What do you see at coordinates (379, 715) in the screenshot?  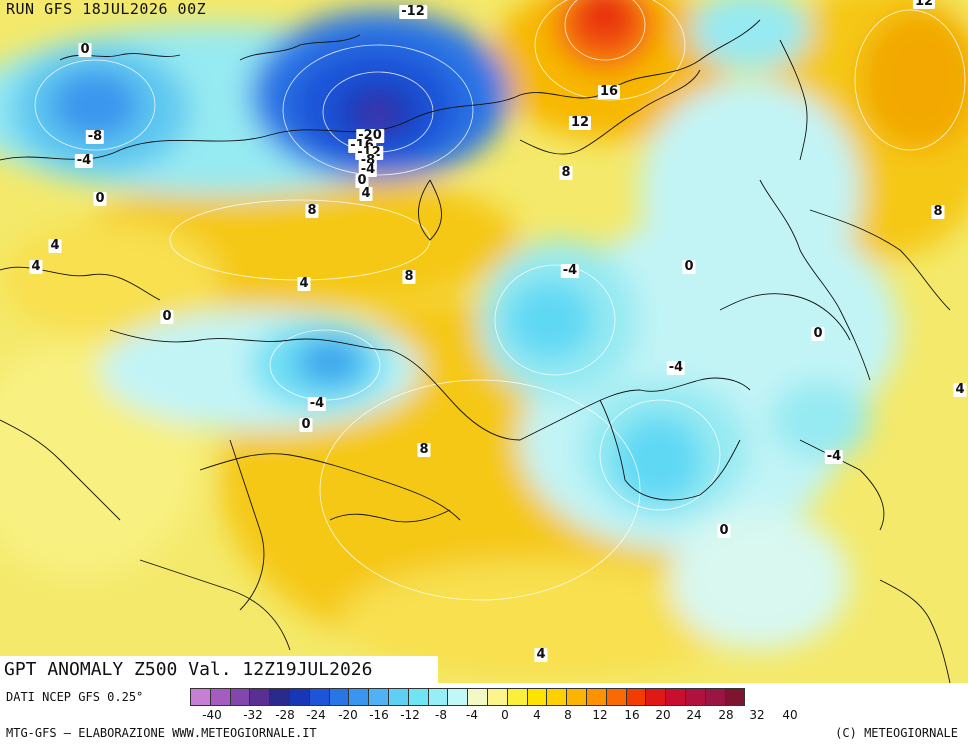 I see `colorbar-tick-label: -16` at bounding box center [379, 715].